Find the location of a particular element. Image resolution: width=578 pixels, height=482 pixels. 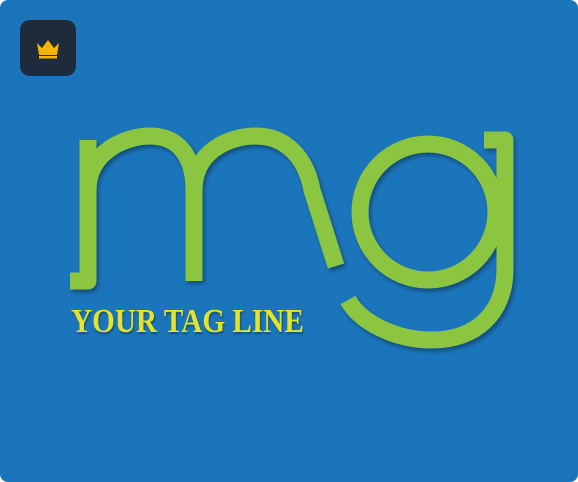

crown-icon is located at coordinates (48, 49).